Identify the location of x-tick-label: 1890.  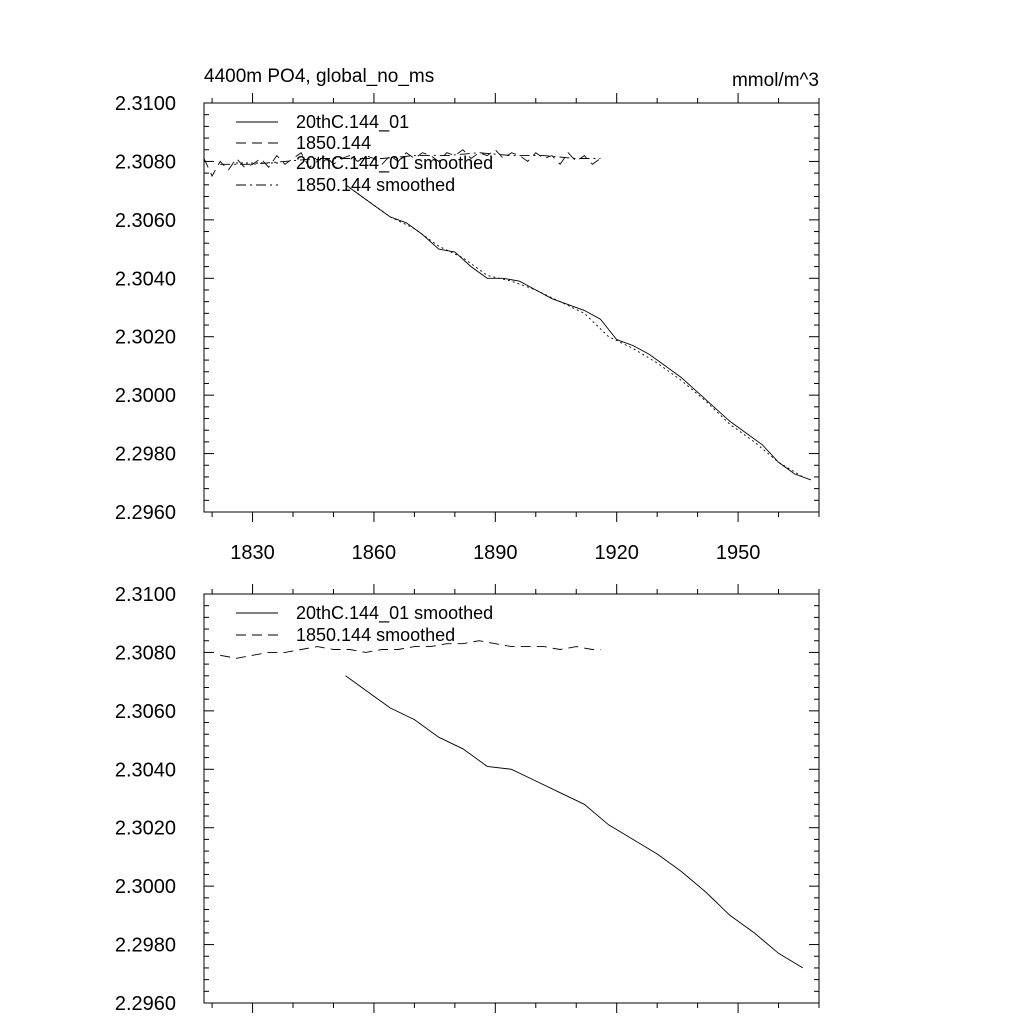
(495, 553).